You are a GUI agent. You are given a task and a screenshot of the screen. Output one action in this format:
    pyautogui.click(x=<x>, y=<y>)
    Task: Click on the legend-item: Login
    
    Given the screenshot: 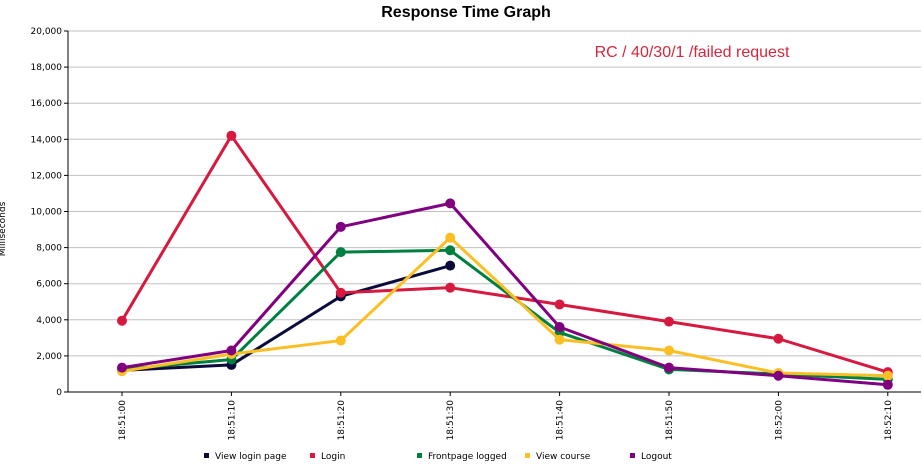 What is the action you would take?
    pyautogui.click(x=327, y=457)
    